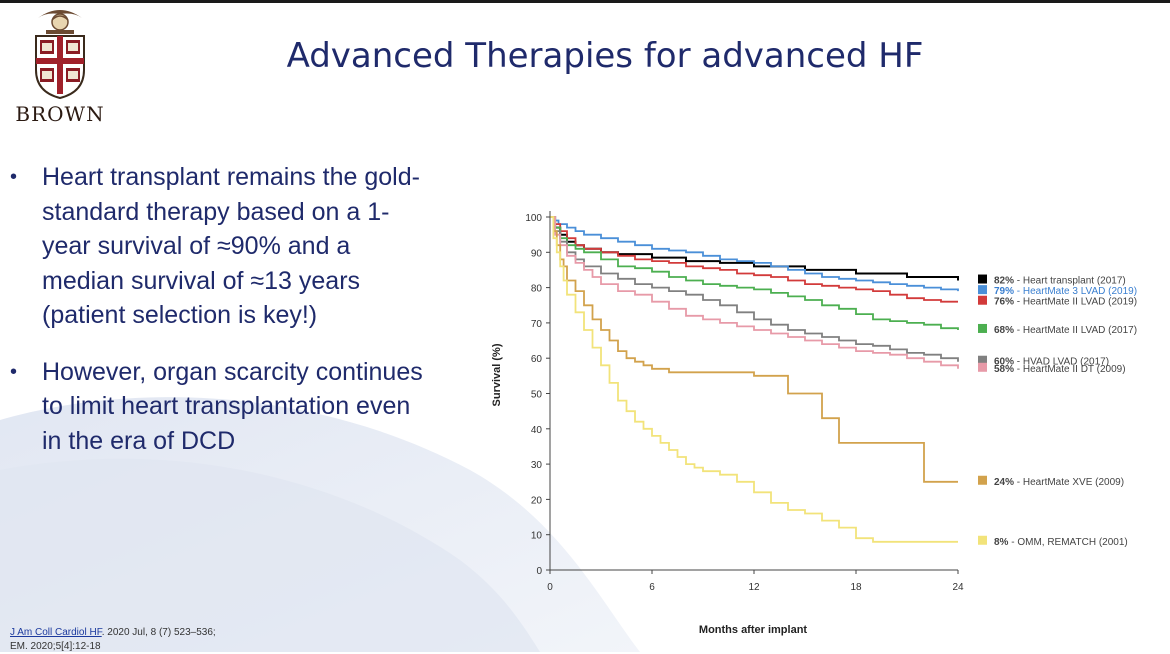 The width and height of the screenshot is (1170, 654). I want to click on x-tick-label: 24, so click(958, 587).